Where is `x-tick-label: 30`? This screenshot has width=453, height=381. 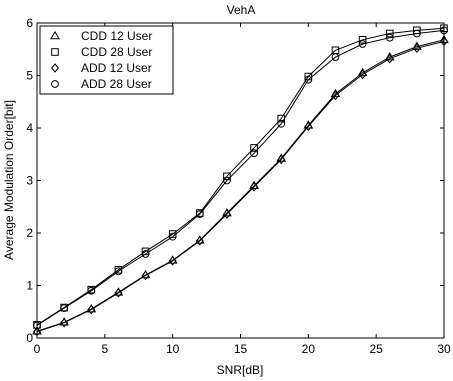
x-tick-label: 30 is located at coordinates (444, 349).